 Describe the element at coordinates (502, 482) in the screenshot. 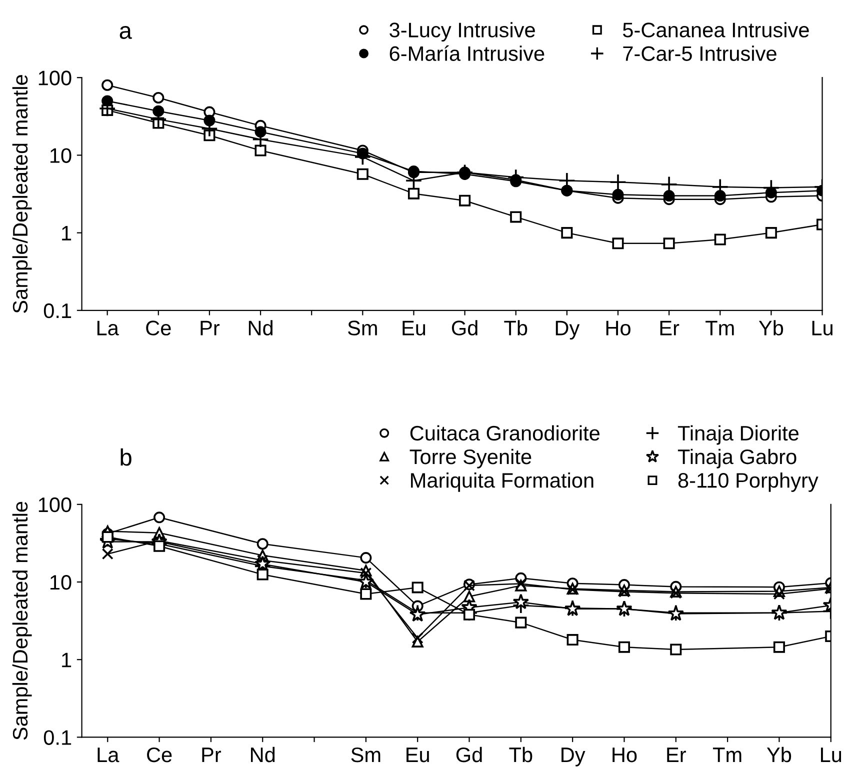

I see `legend-label: Mariquita Formation` at that location.